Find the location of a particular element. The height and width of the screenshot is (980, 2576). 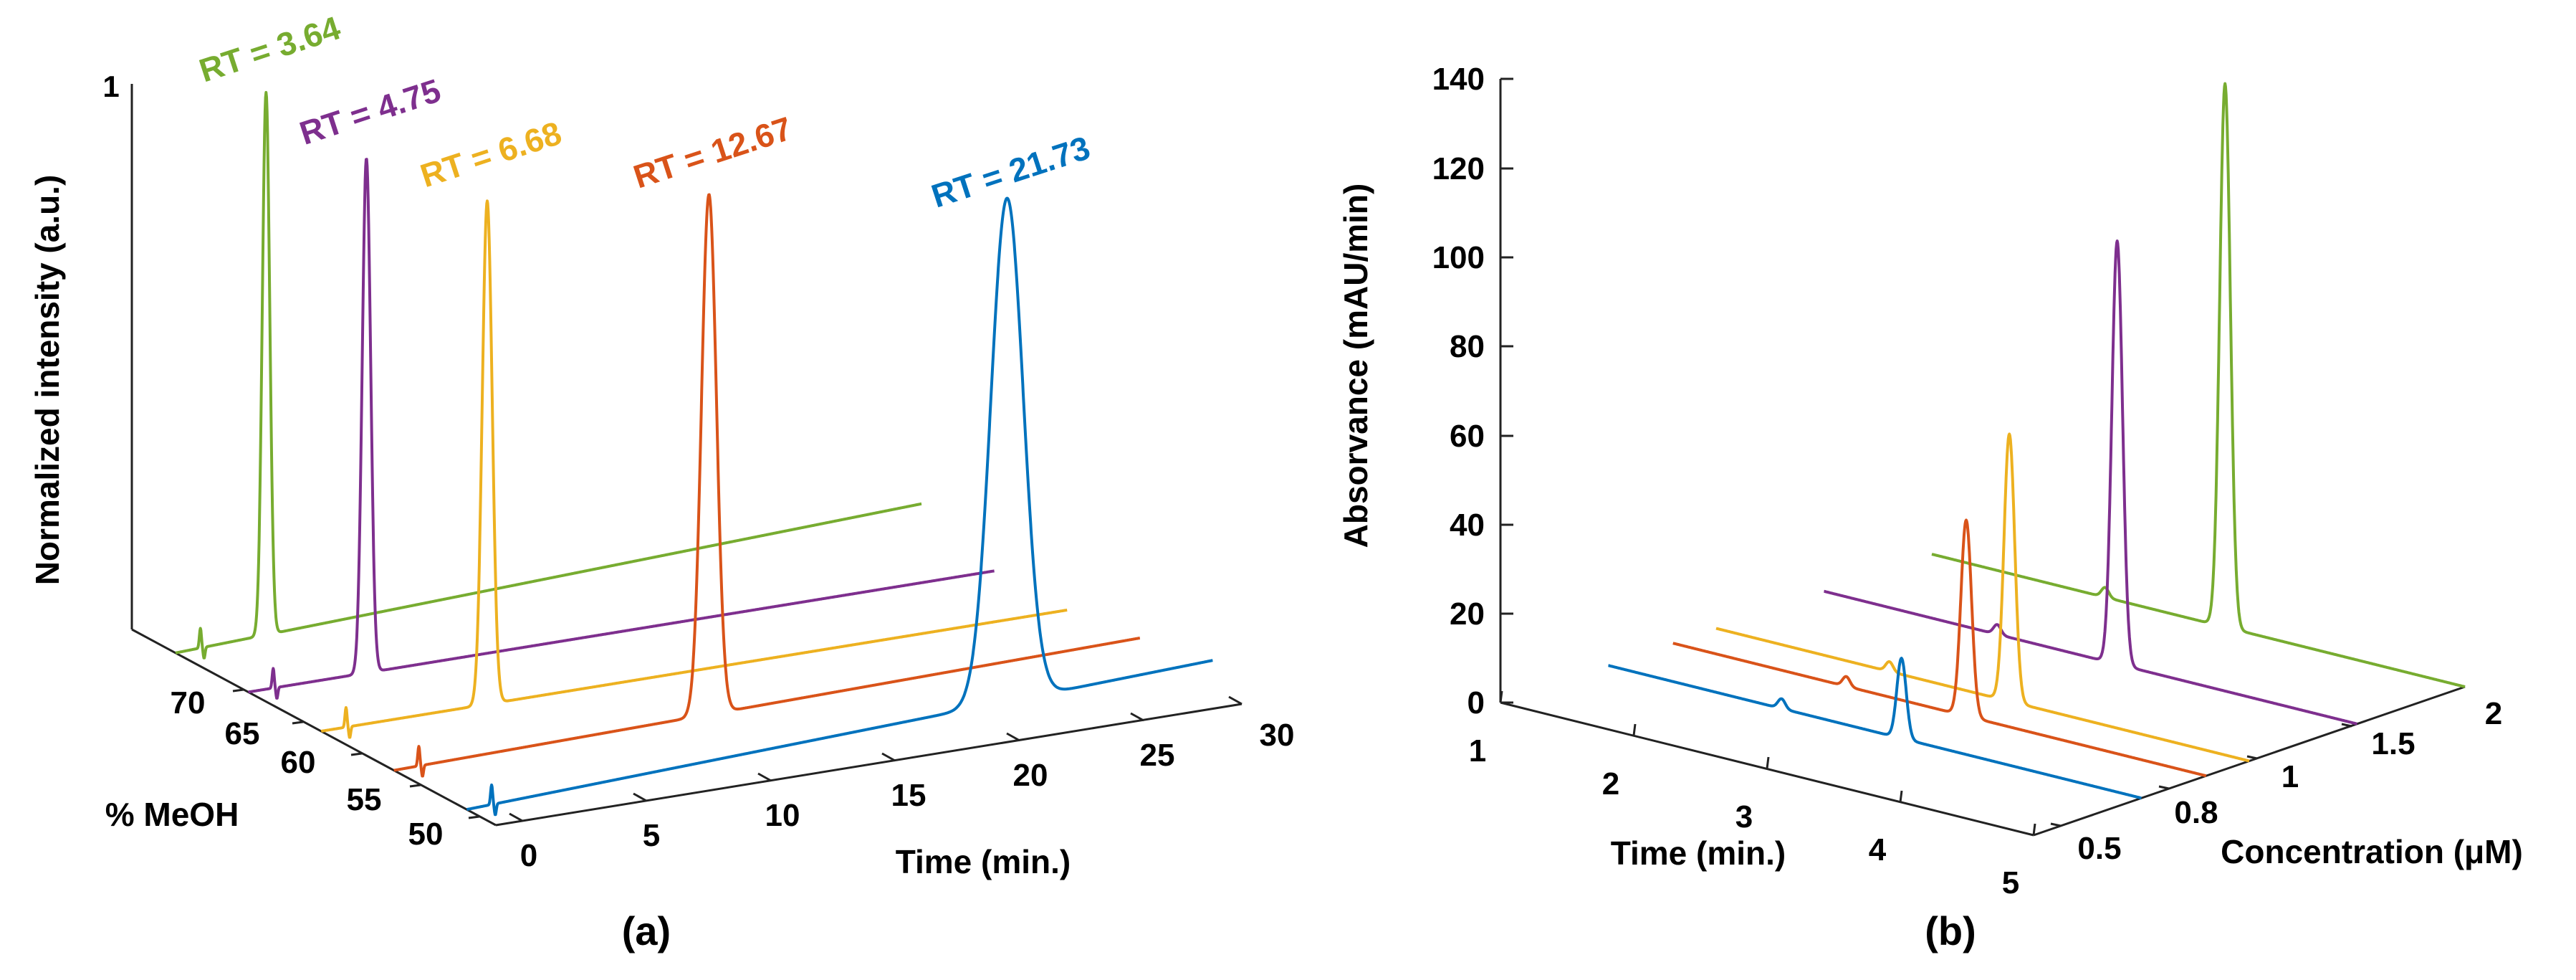

panel-b-z-tick-label: 20 is located at coordinates (1467, 614).